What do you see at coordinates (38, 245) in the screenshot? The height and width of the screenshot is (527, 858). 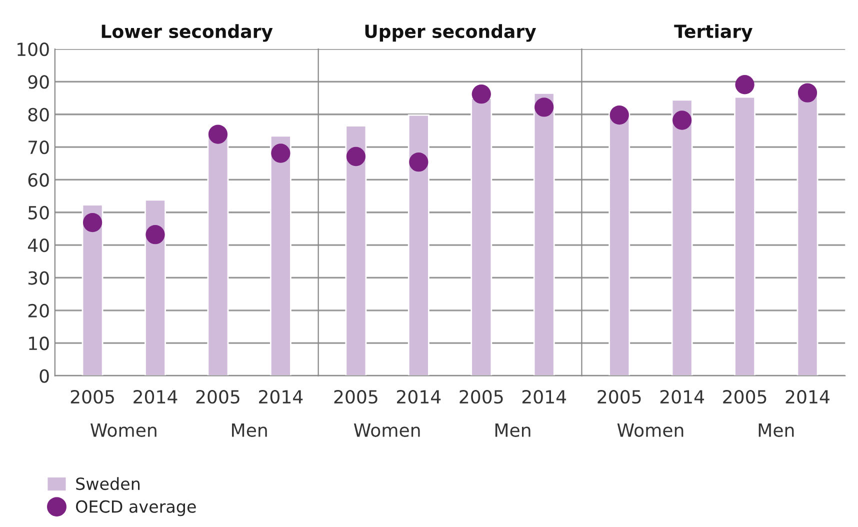 I see `y-tick-label: 40` at bounding box center [38, 245].